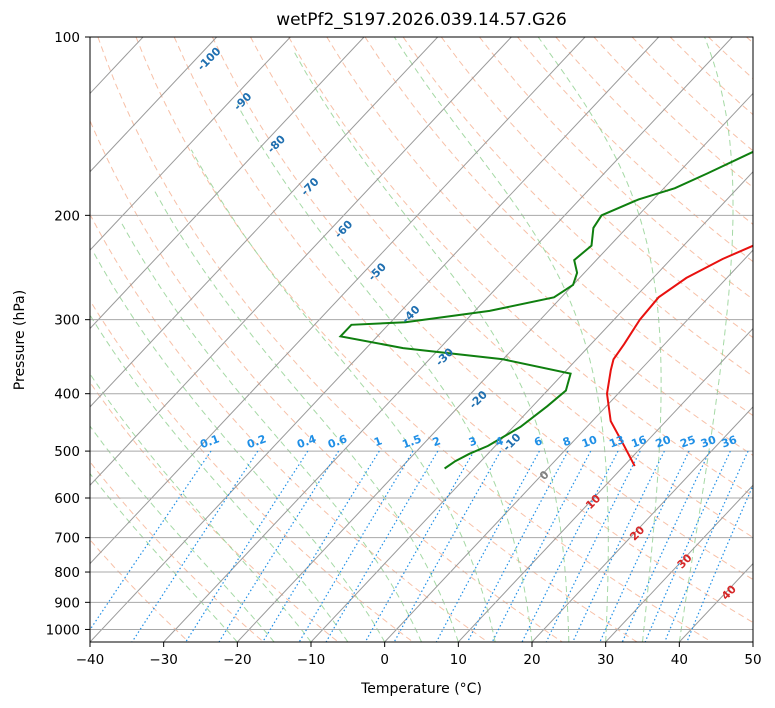  What do you see at coordinates (209, 58) in the screenshot?
I see `isotherm-label: -100` at bounding box center [209, 58].